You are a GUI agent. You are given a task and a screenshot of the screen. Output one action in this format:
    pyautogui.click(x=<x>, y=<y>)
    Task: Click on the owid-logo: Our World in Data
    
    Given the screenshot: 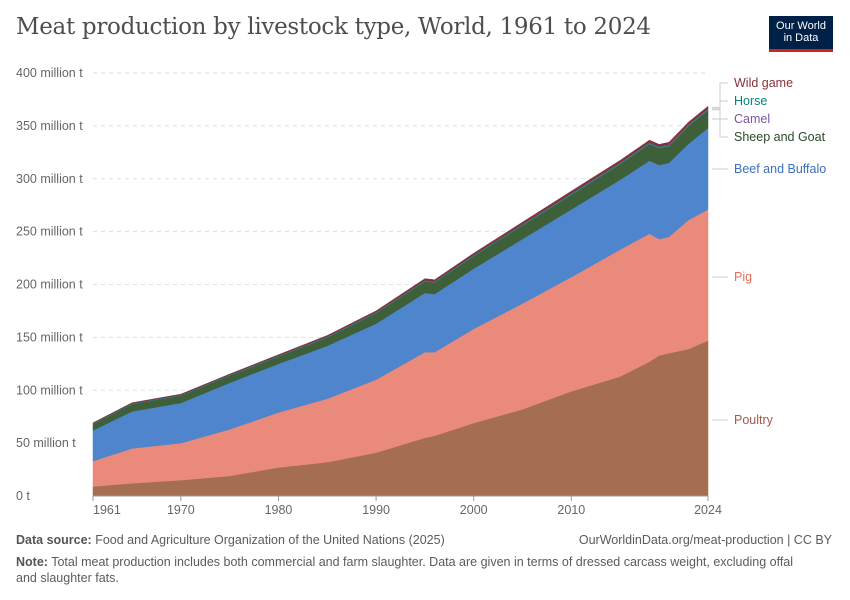 What is the action you would take?
    pyautogui.click(x=801, y=34)
    